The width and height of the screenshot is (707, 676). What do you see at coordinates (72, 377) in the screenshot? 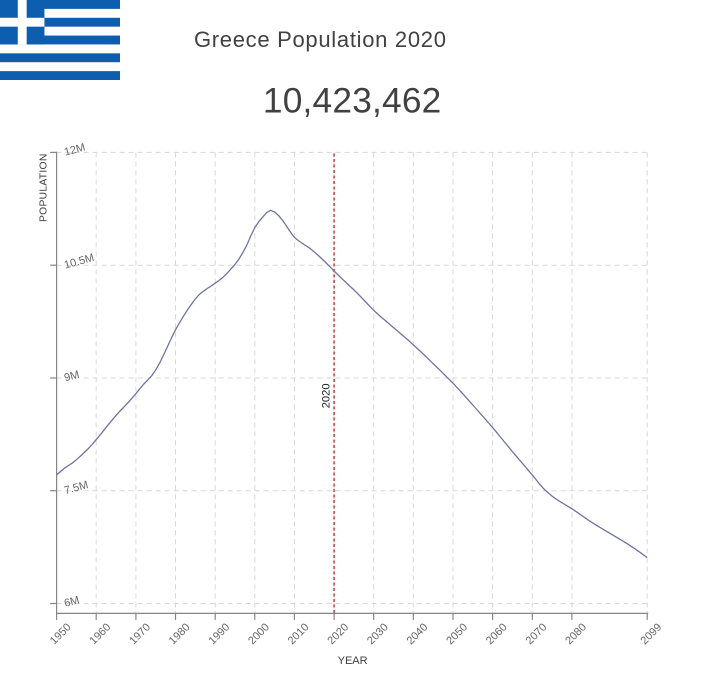
I see `svg-text: 9M` at bounding box center [72, 377].